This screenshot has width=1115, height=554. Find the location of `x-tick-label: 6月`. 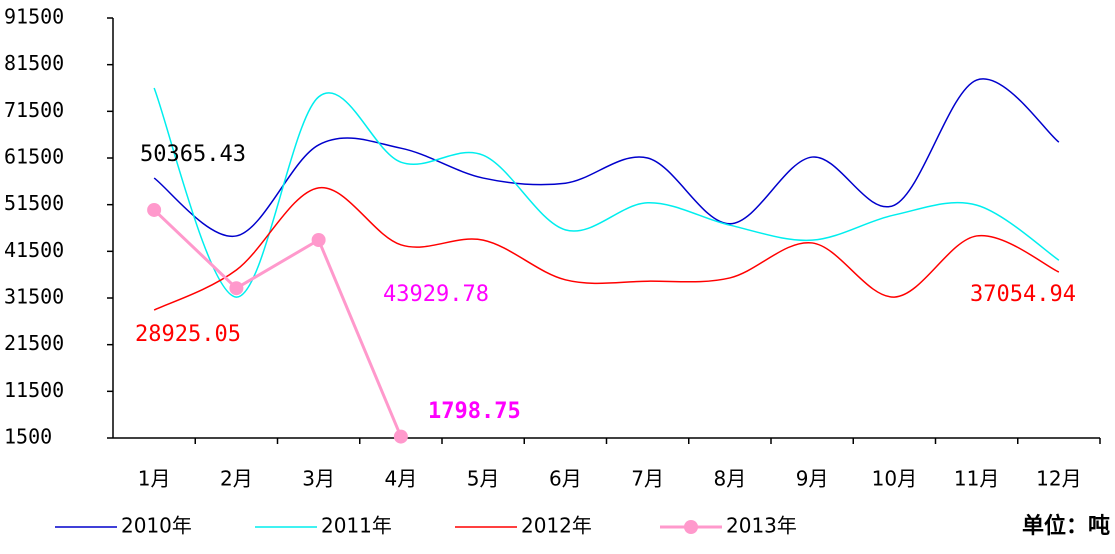

x-tick-label: 6月 is located at coordinates (565, 479).